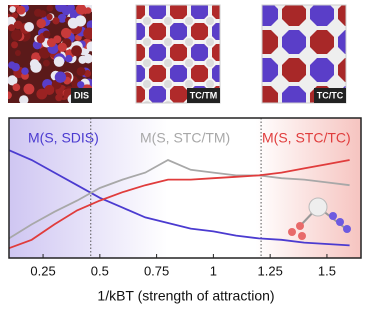  What do you see at coordinates (270, 270) in the screenshot?
I see `x-tick-label: 1.25` at bounding box center [270, 270].